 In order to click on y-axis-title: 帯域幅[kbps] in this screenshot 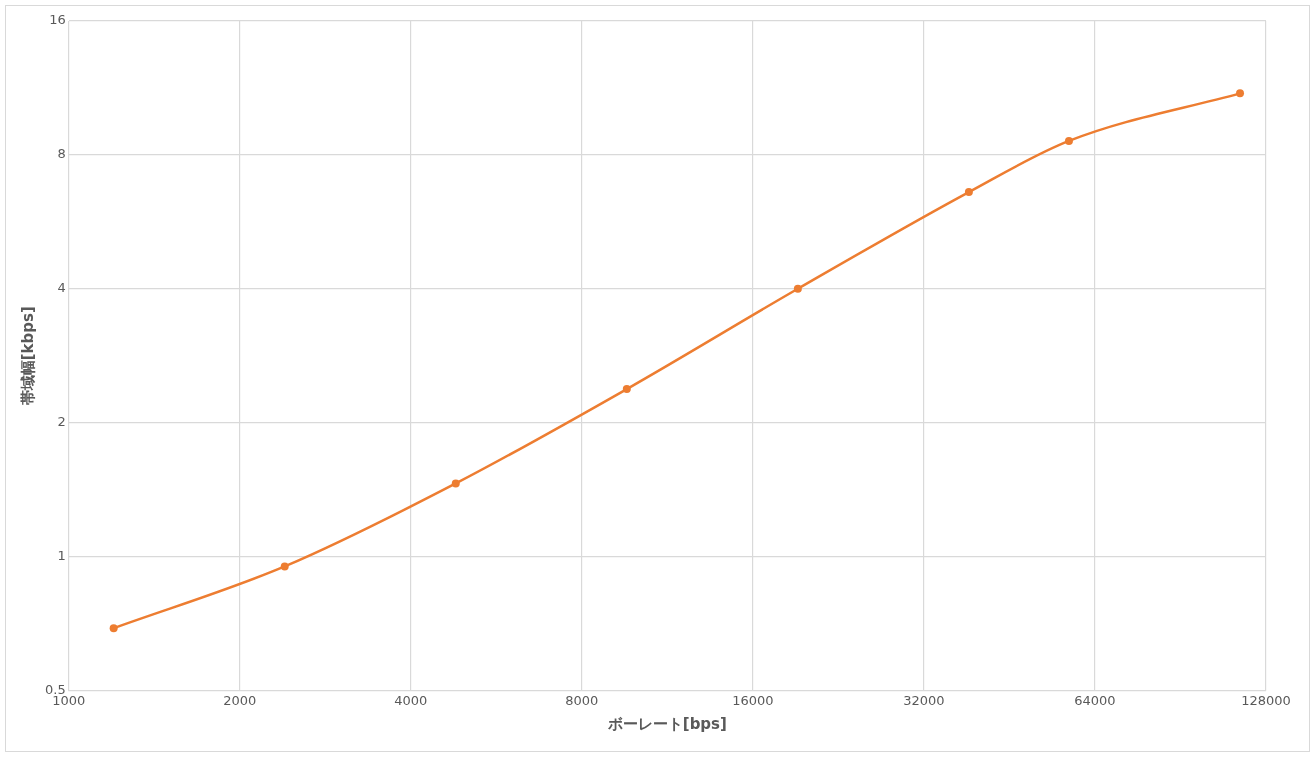, I will do `click(27, 356)`.